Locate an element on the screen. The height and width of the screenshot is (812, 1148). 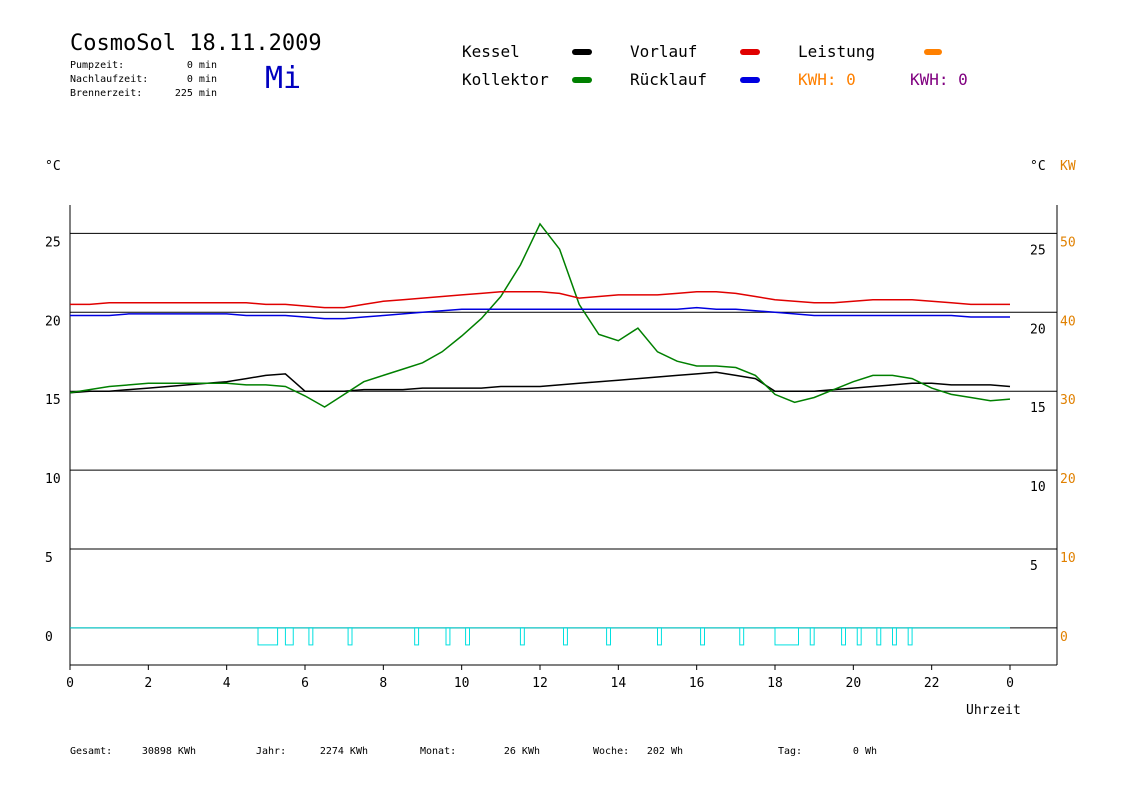
y3-tick-label: 40 is located at coordinates (1068, 321).